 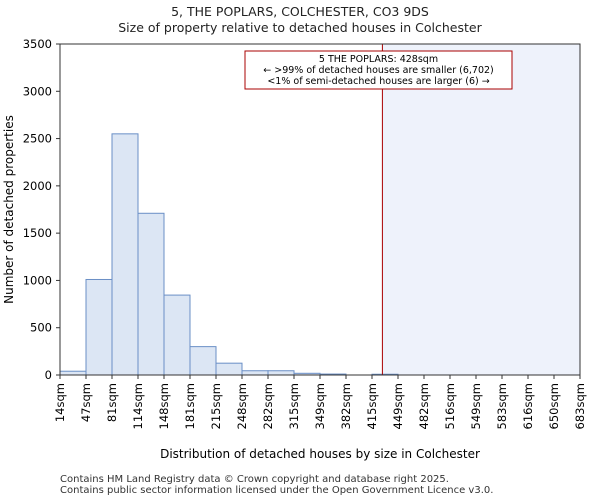 What do you see at coordinates (37, 91) in the screenshot?
I see `y-tick-label: 3000` at bounding box center [37, 91].